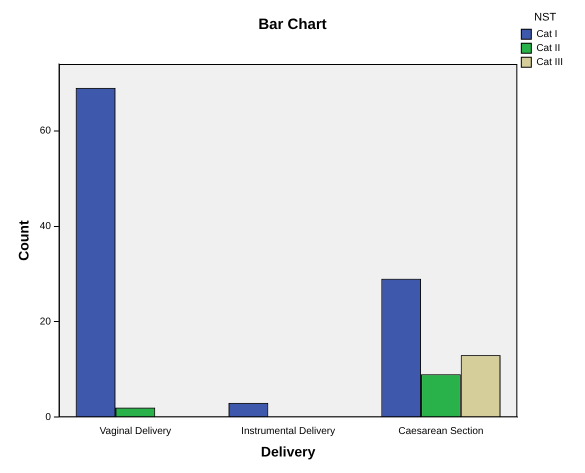  I want to click on chart-title: Bar Chart, so click(292, 25).